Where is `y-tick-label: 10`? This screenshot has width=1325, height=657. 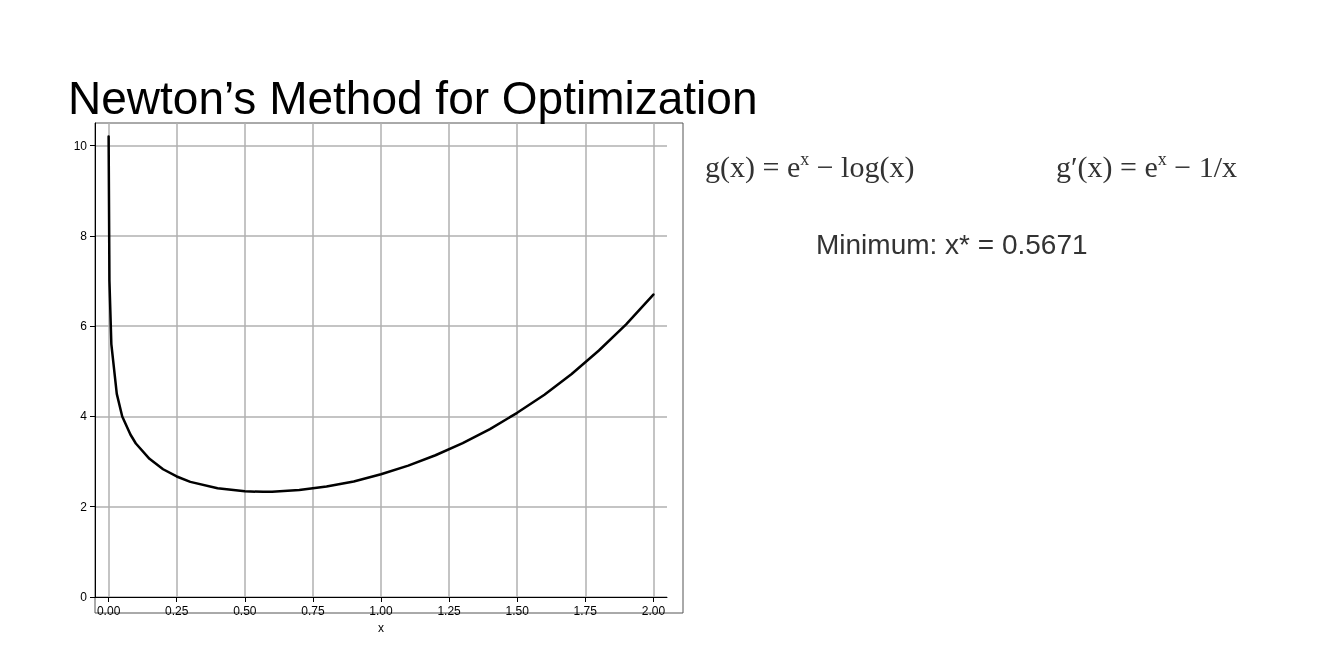 y-tick-label: 10 is located at coordinates (80, 145).